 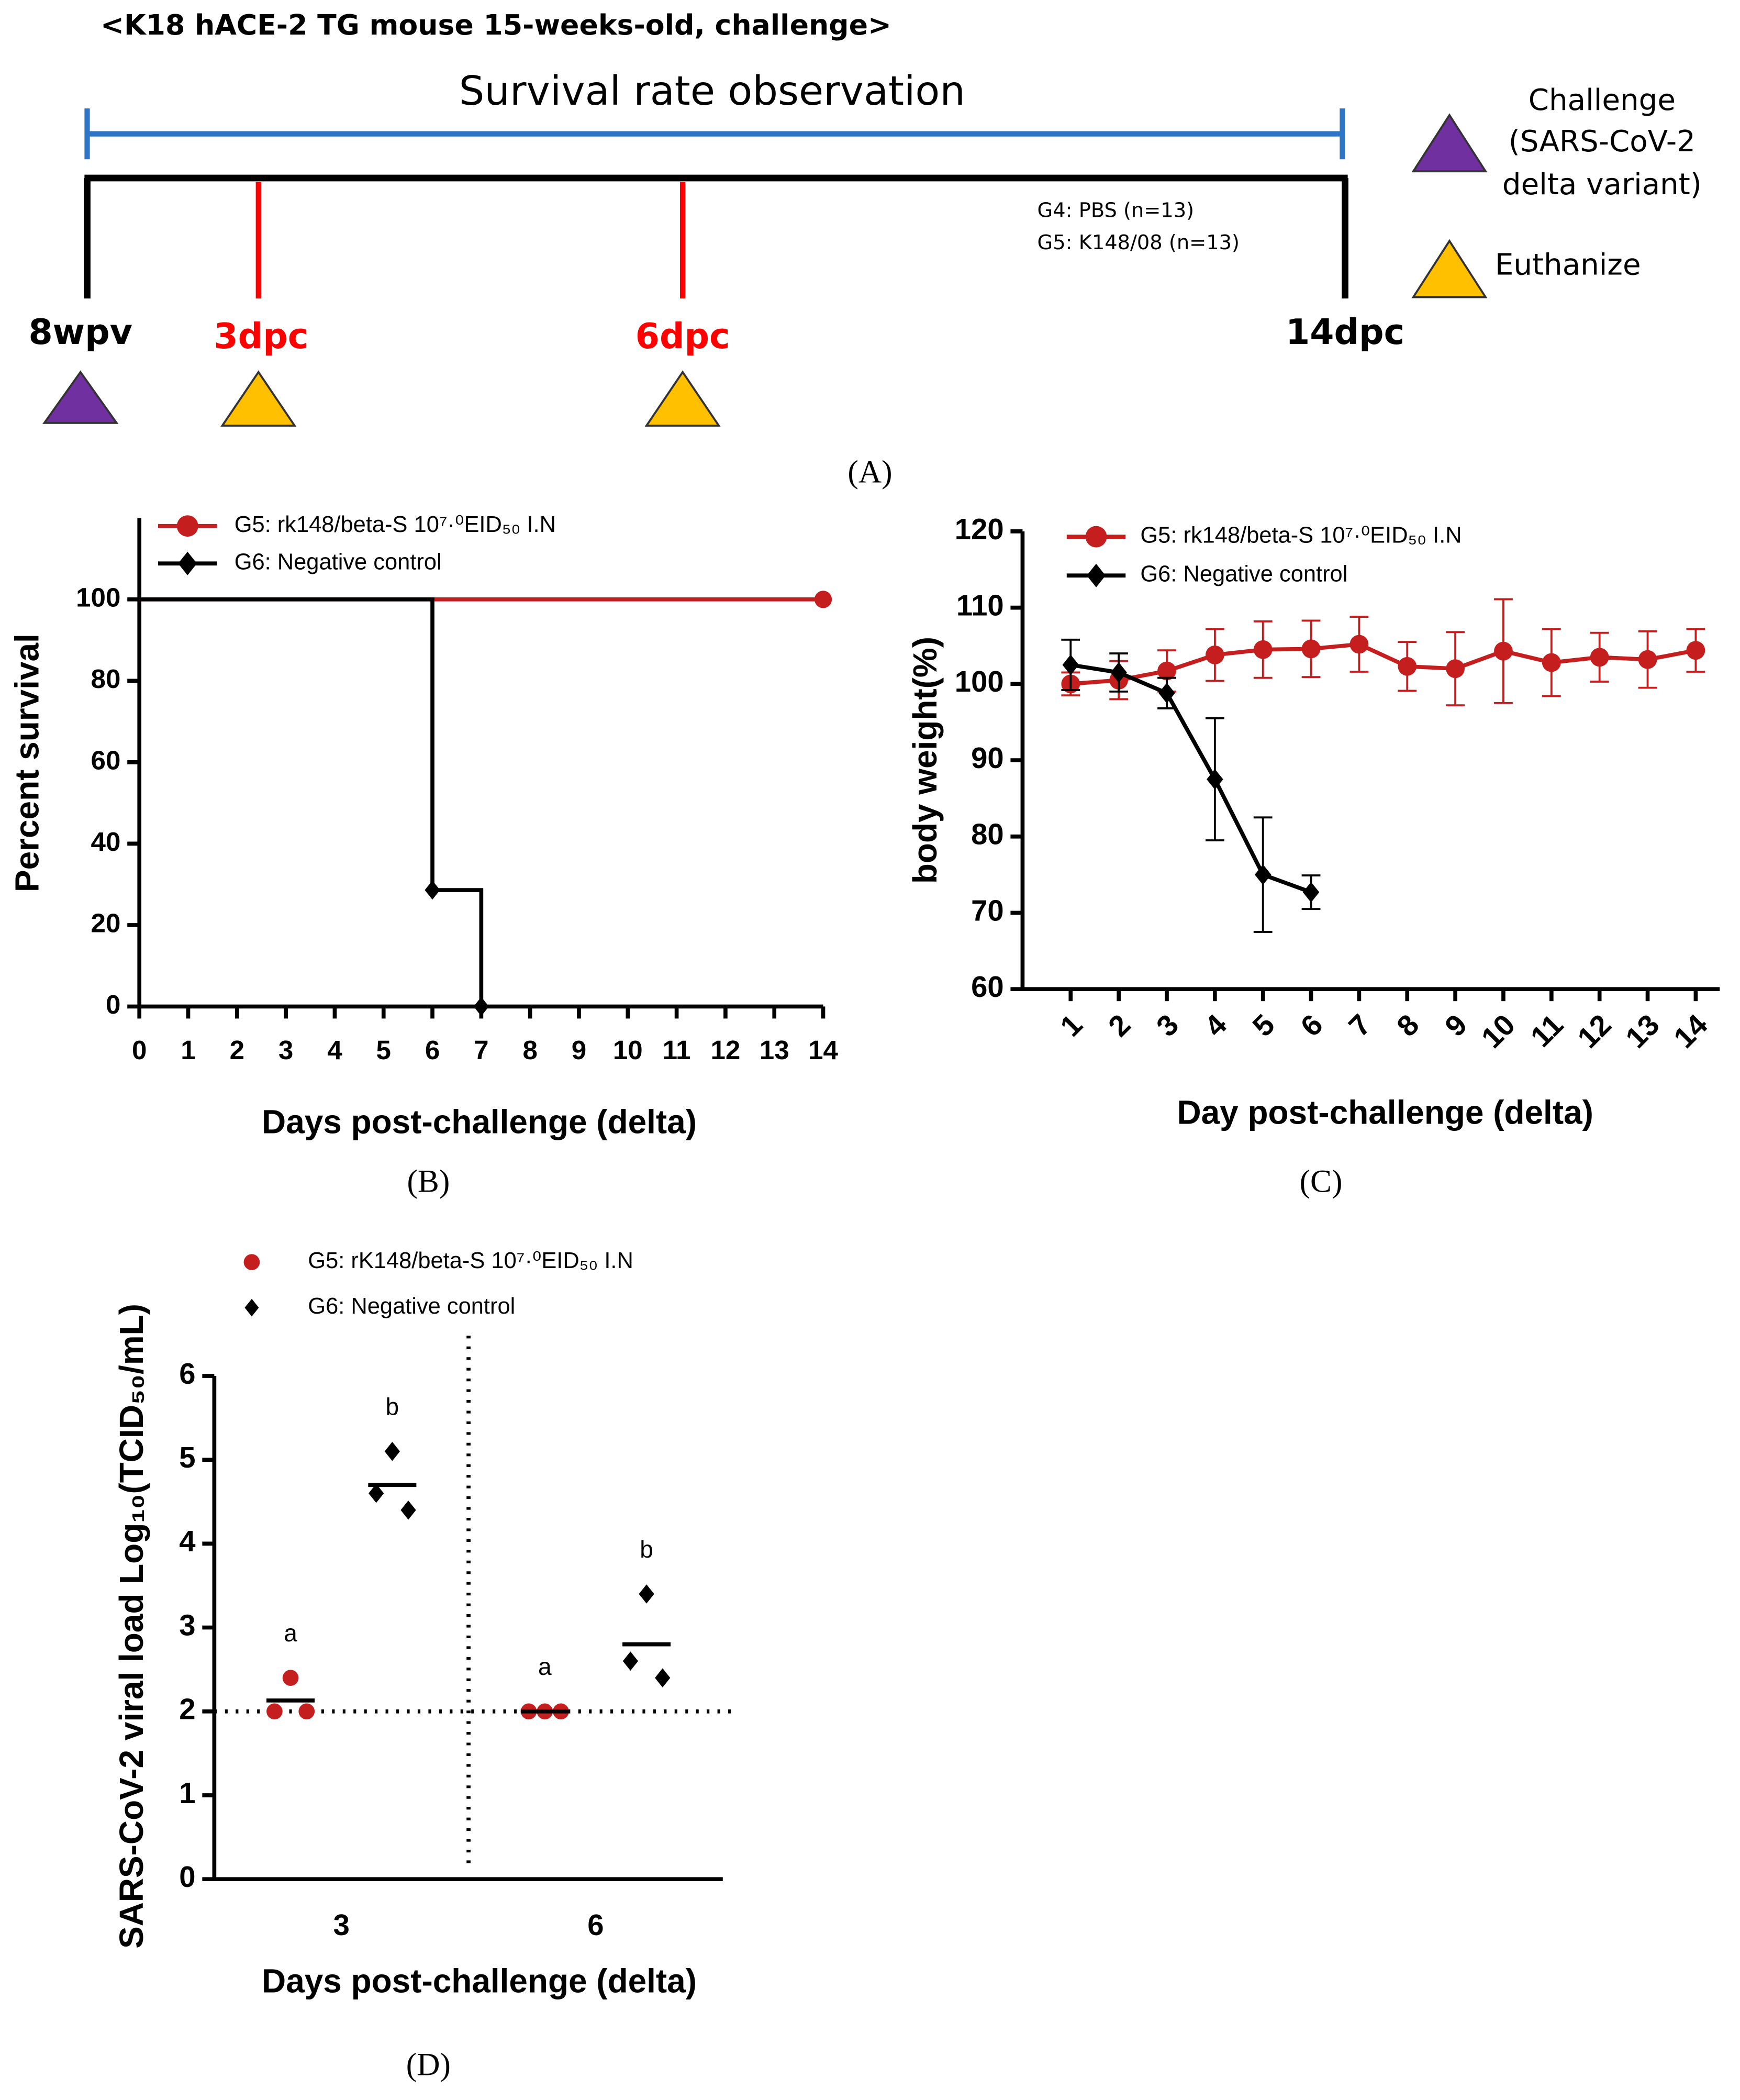 I want to click on y-tick-label: 0, so click(x=187, y=1876).